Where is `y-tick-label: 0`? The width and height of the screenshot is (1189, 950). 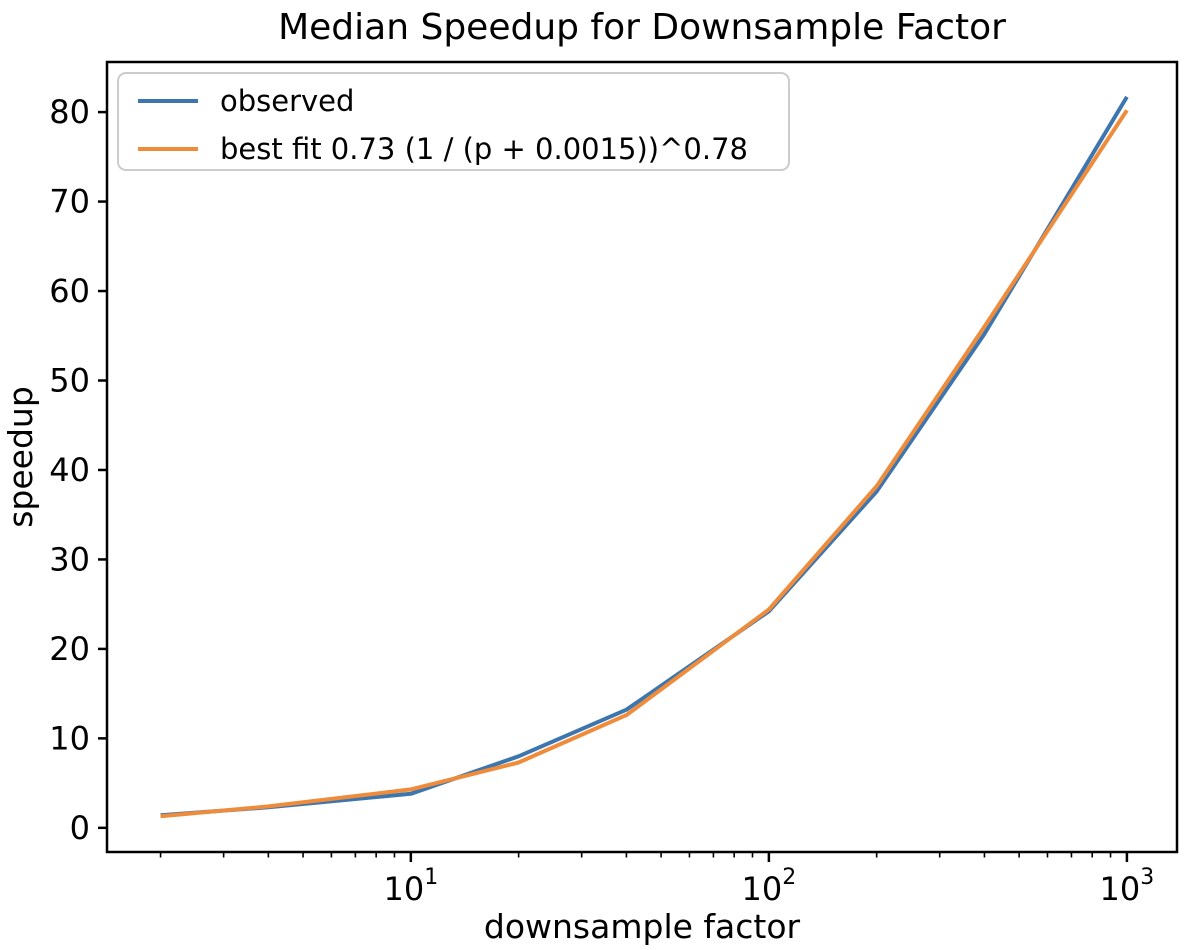 y-tick-label: 0 is located at coordinates (80, 828).